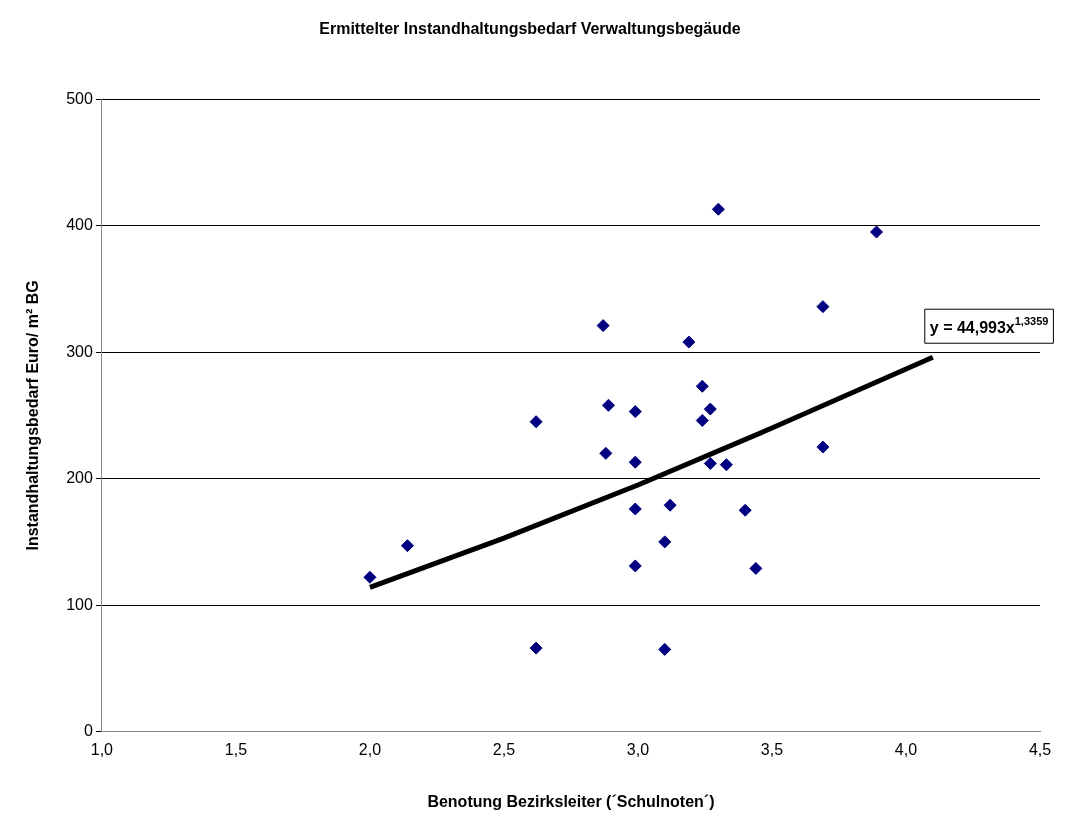 Image resolution: width=1084 pixels, height=836 pixels. I want to click on x-tick-label: 1,5, so click(236, 749).